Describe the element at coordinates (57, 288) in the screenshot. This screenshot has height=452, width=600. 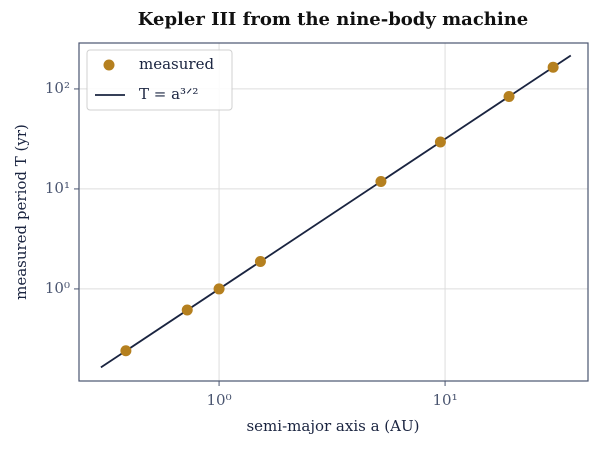
I see `y-tick-label: 10⁰` at that location.